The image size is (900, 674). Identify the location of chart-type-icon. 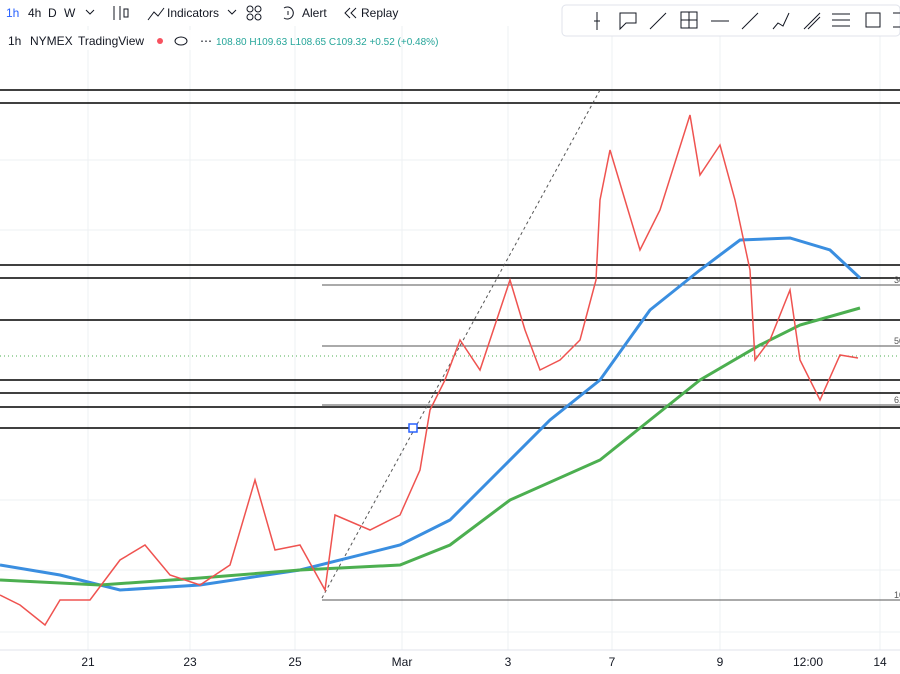
(121, 13).